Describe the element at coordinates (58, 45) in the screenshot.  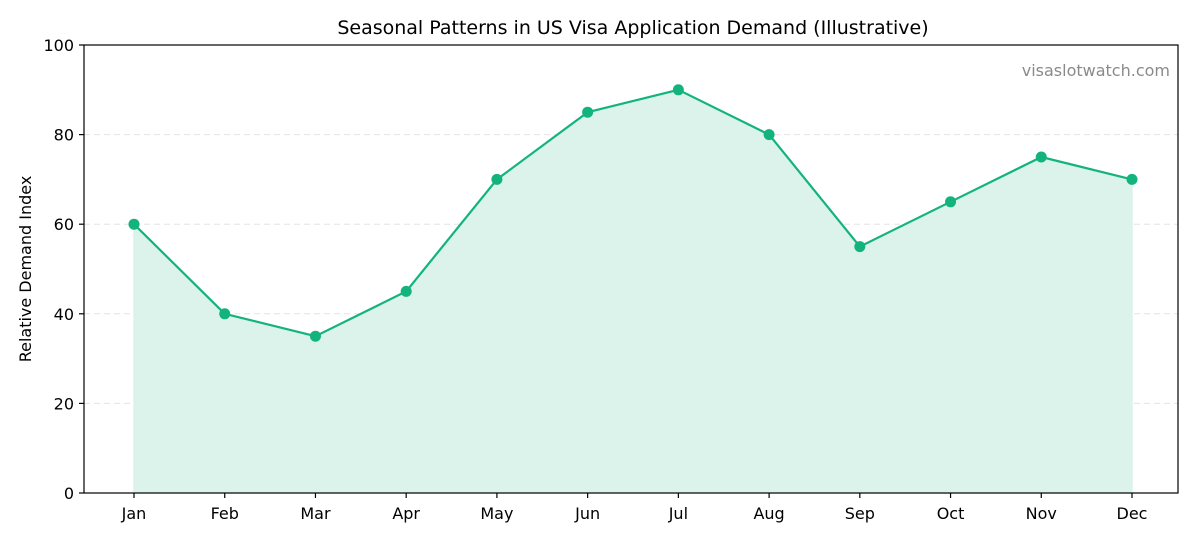
I see `y-tick-label-100: 100` at that location.